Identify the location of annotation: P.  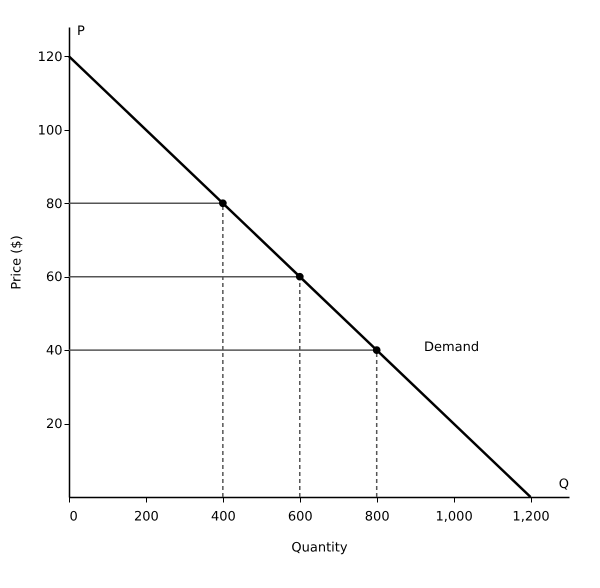
(81, 31).